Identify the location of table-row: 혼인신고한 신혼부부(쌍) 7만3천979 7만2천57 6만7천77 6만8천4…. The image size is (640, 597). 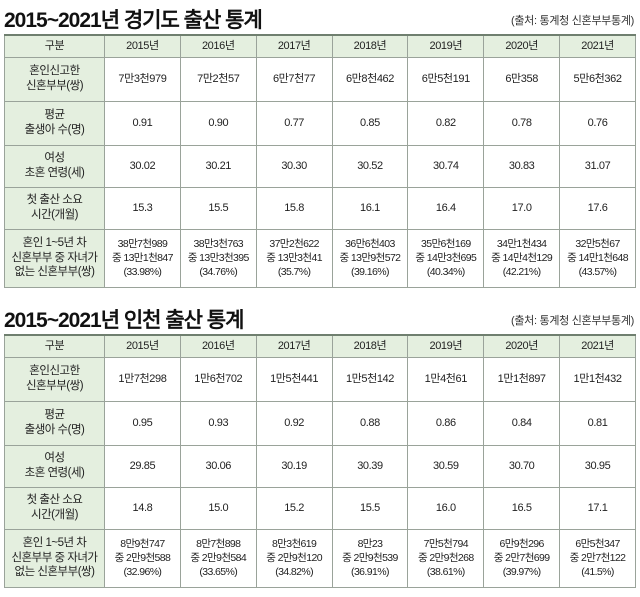
(320, 79).